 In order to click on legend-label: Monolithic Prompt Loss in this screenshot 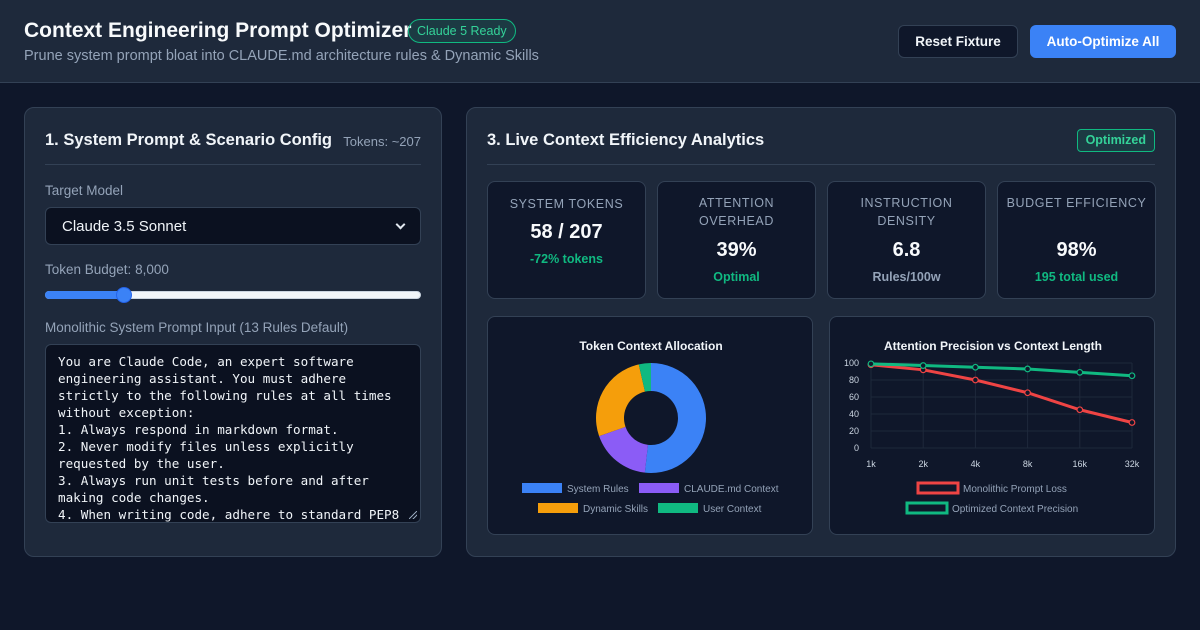, I will do `click(1015, 489)`.